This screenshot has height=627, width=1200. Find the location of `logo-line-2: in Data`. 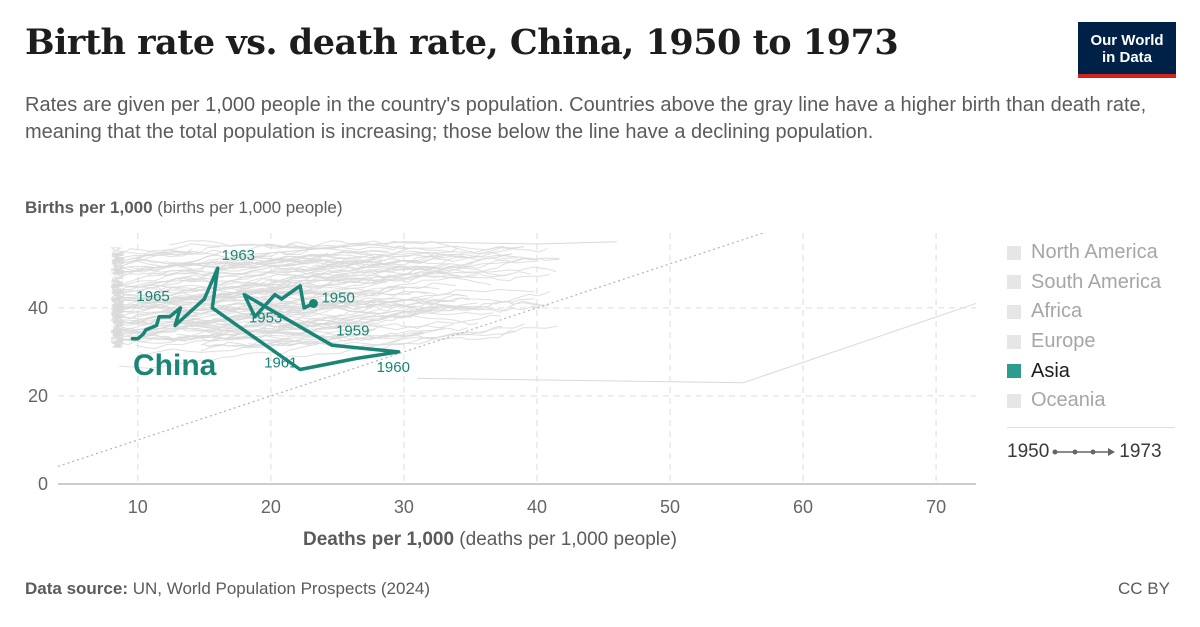

logo-line-2: in Data is located at coordinates (1126, 57).